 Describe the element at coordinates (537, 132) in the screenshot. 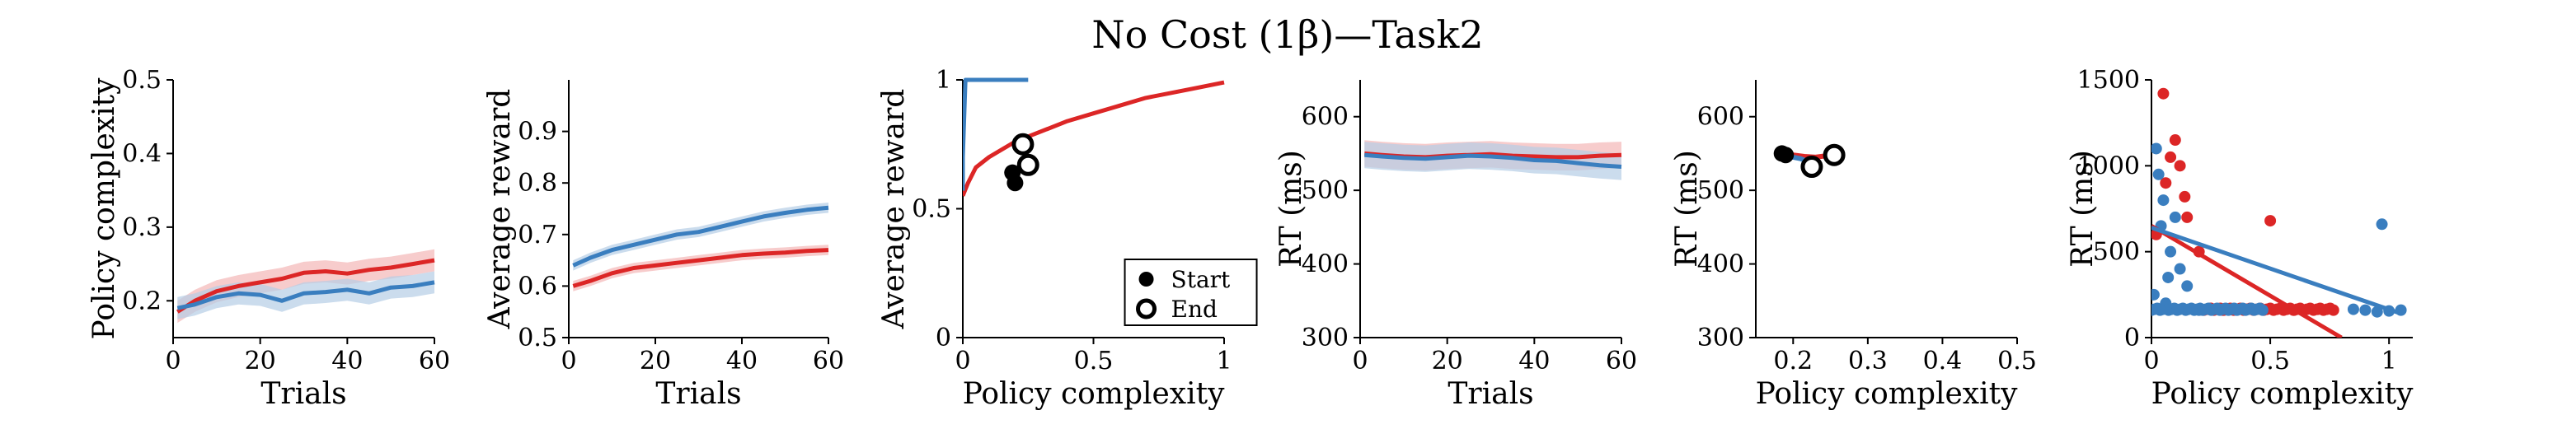

I see `y-tick-label: 0.9` at that location.